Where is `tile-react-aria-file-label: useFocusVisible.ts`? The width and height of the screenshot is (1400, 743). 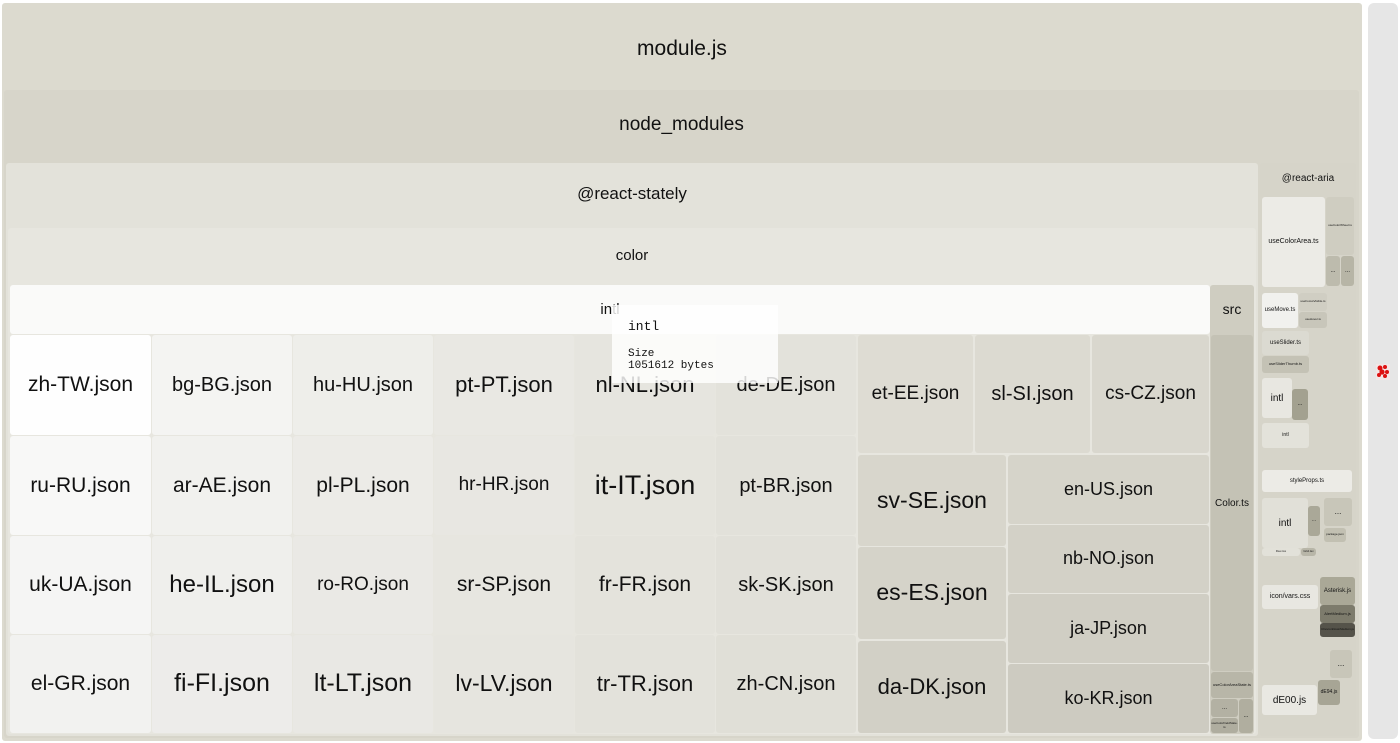 tile-react-aria-file-label: useFocusVisible.ts is located at coordinates (1313, 301).